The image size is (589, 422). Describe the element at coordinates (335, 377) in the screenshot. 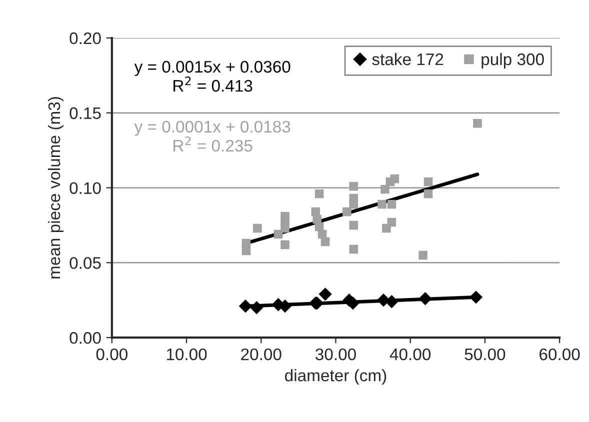

I see `x-axis-title: diameter (cm)` at that location.